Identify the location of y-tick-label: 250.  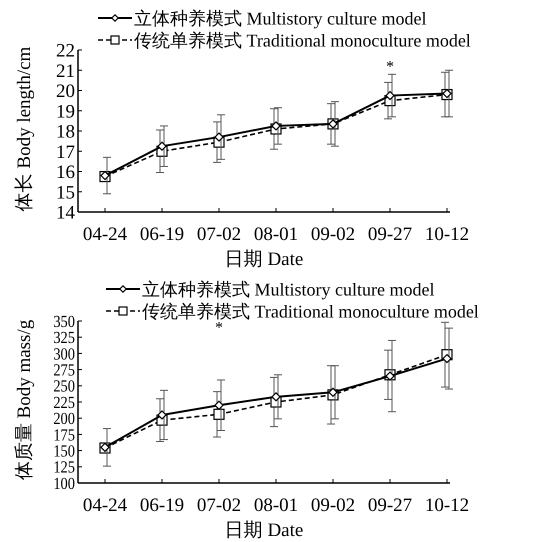
(64, 387).